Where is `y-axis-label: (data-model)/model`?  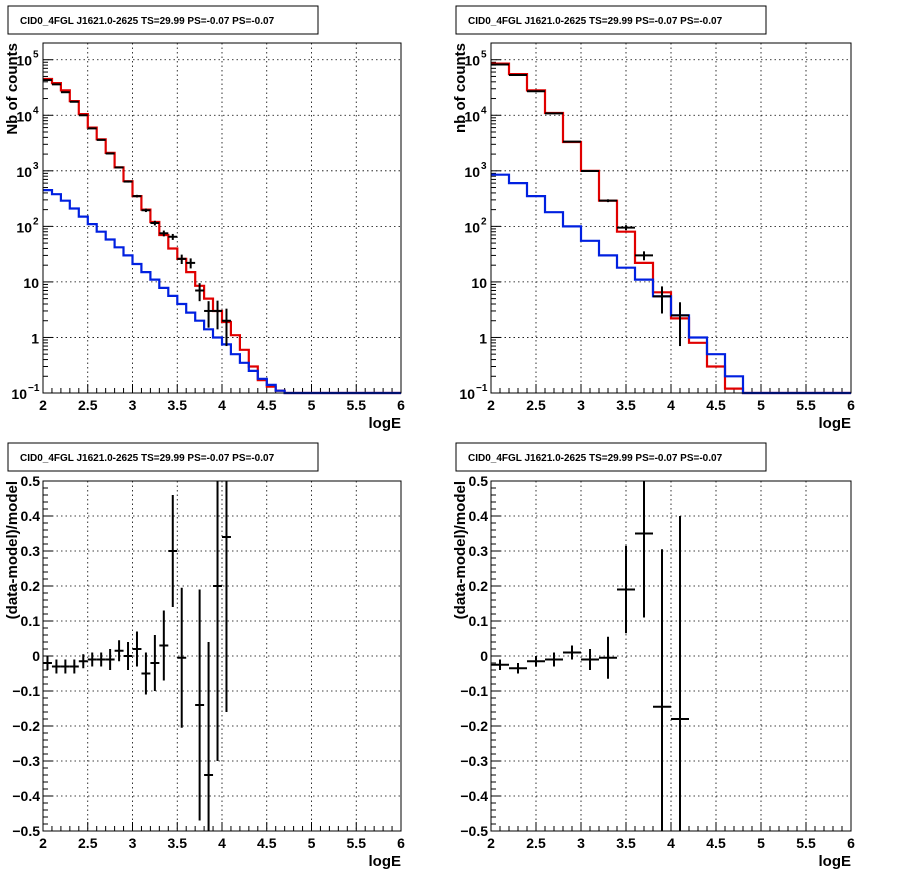
y-axis-label: (data-model)/model is located at coordinates (460, 550).